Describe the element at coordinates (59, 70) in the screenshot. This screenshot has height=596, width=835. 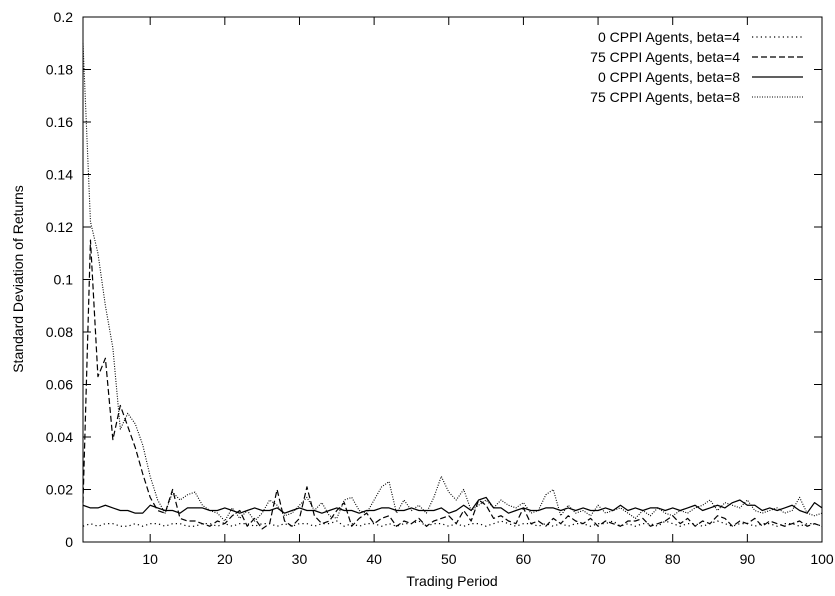
I see `y-tick-label: 0.18` at that location.